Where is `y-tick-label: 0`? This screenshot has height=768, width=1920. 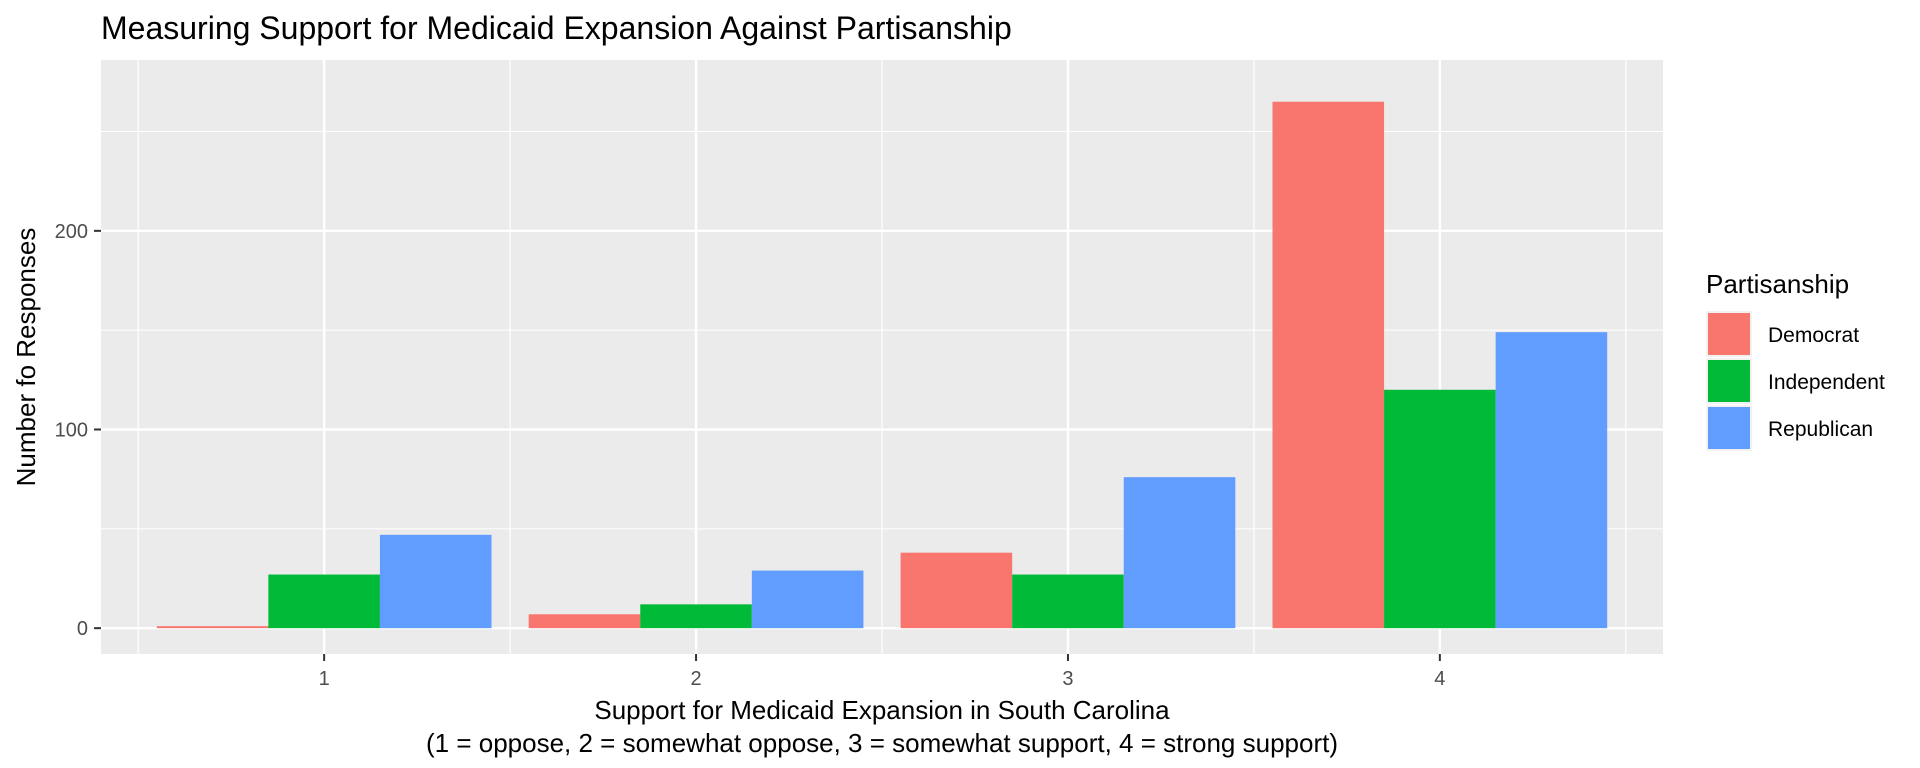
y-tick-label: 0 is located at coordinates (82, 629).